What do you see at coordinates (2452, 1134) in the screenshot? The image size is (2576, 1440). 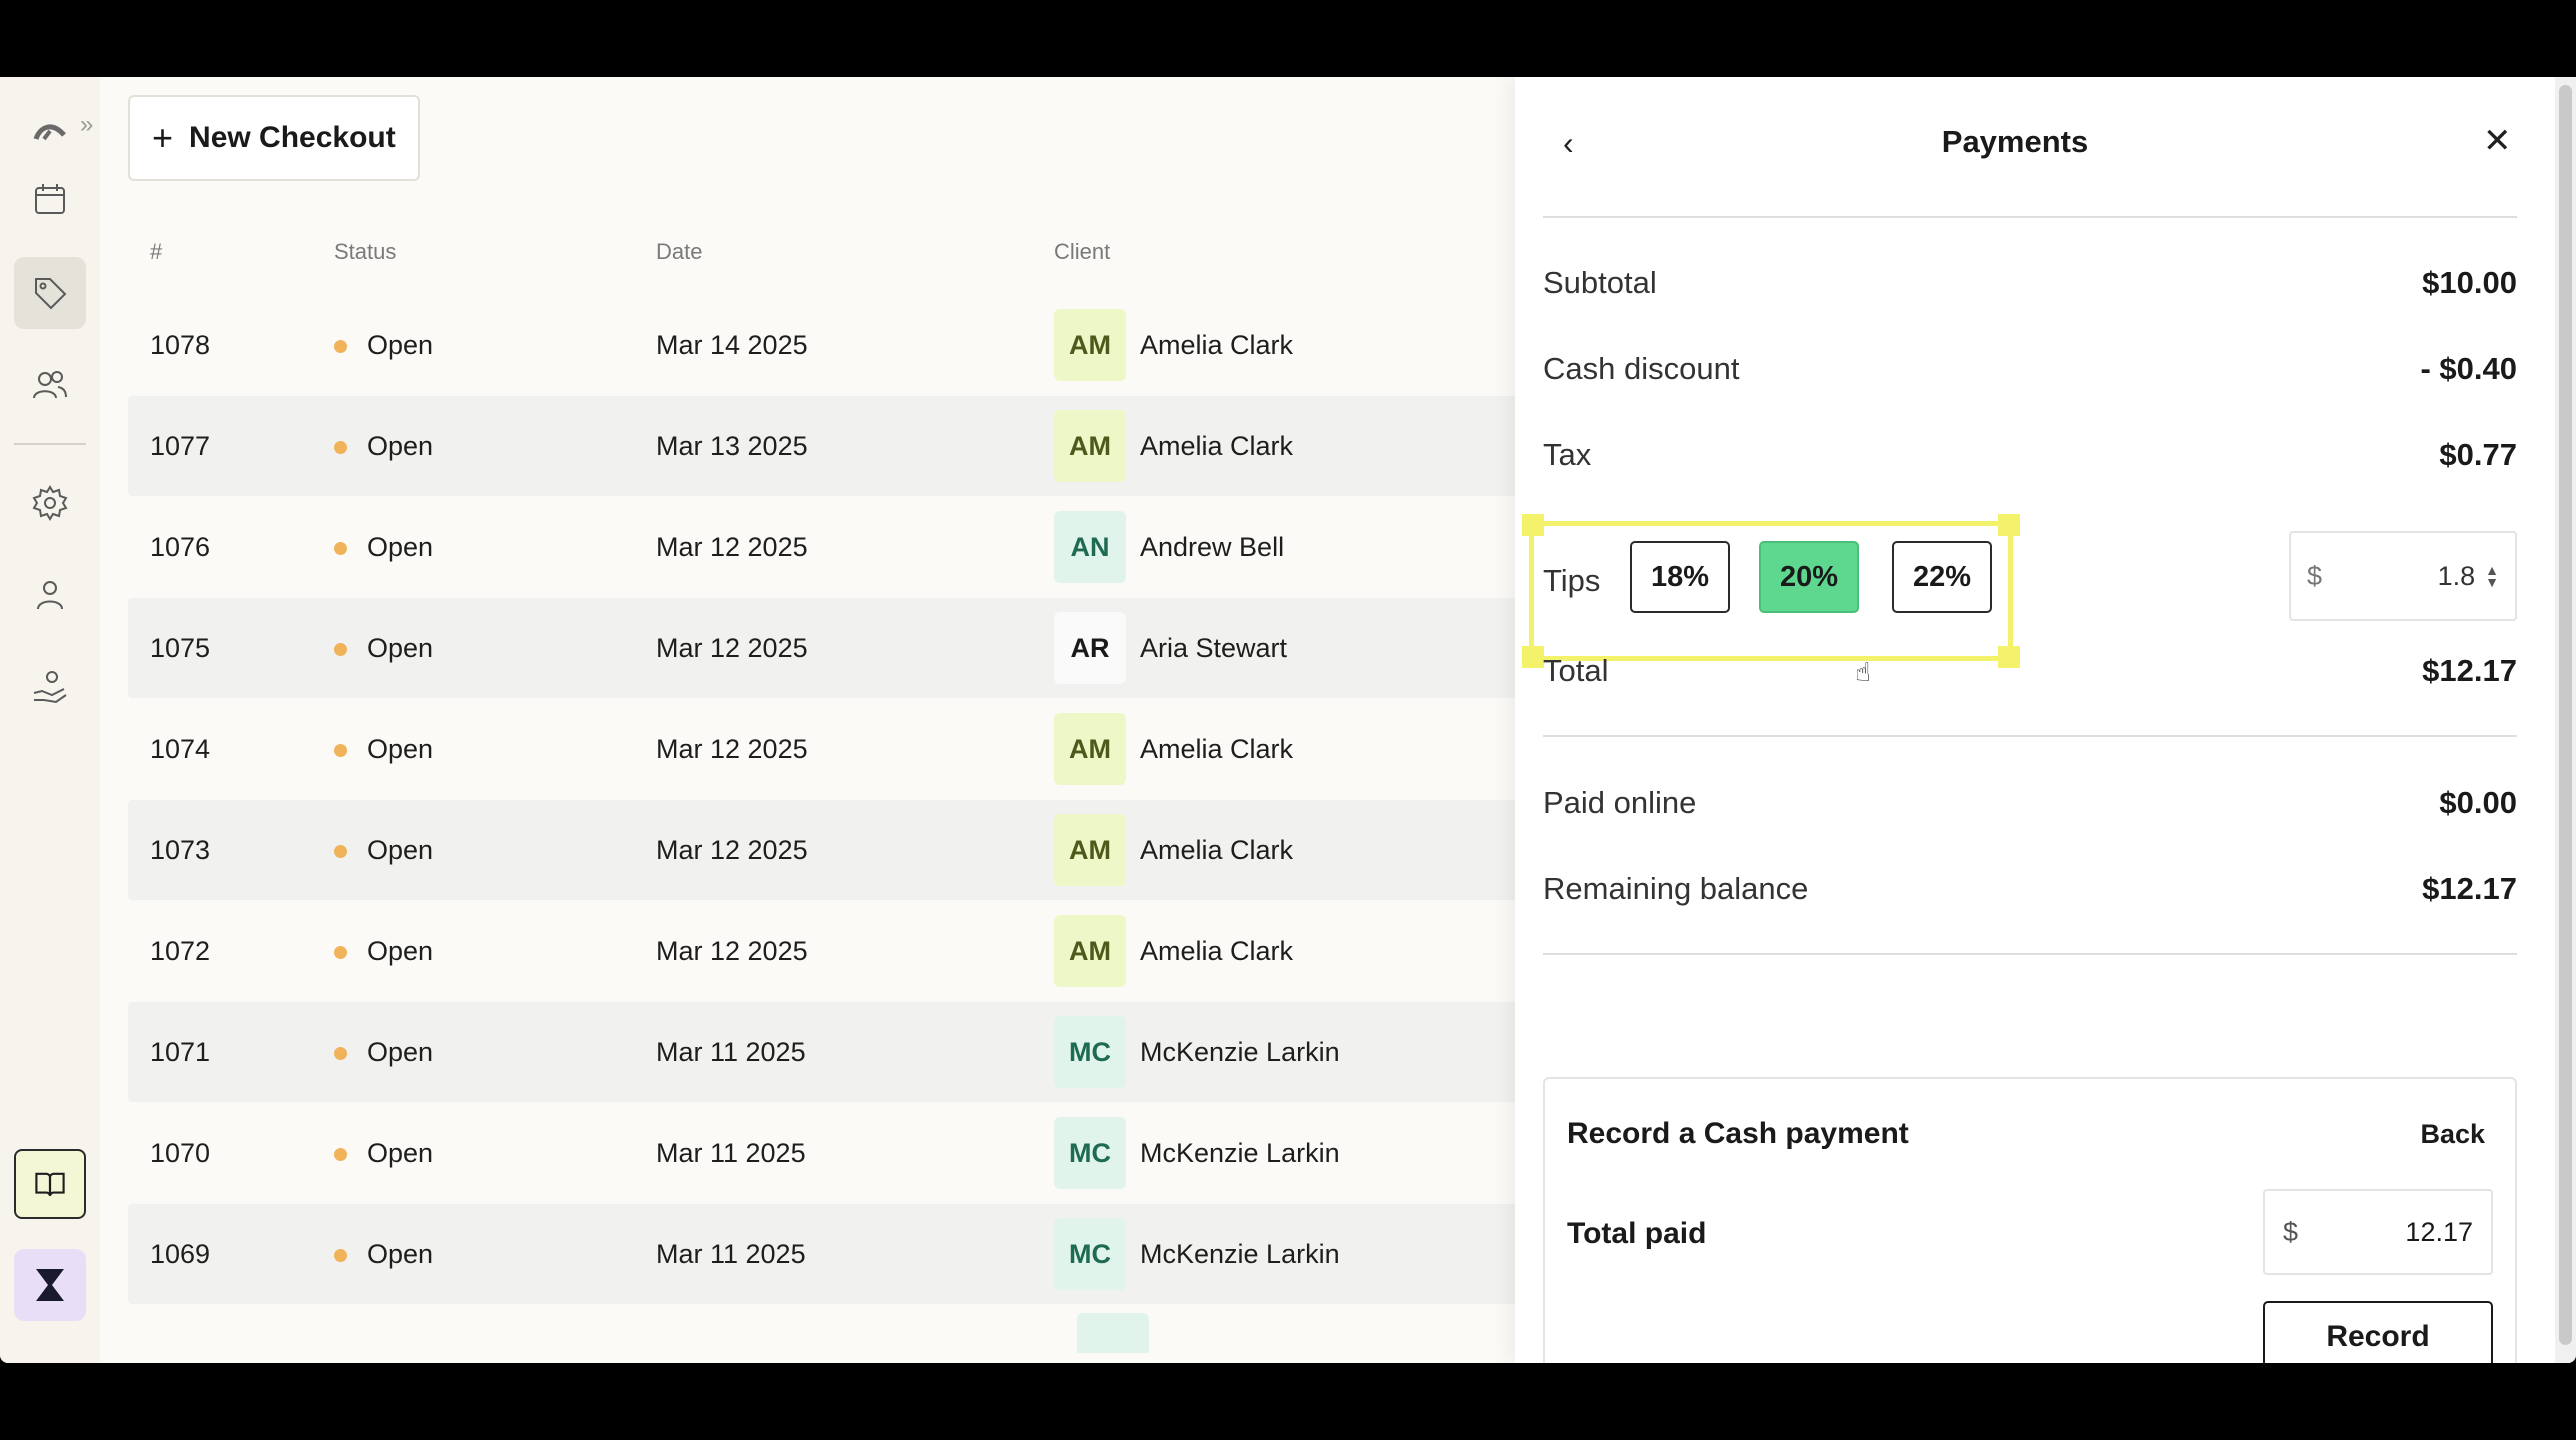 I see `record-back-button: Back` at bounding box center [2452, 1134].